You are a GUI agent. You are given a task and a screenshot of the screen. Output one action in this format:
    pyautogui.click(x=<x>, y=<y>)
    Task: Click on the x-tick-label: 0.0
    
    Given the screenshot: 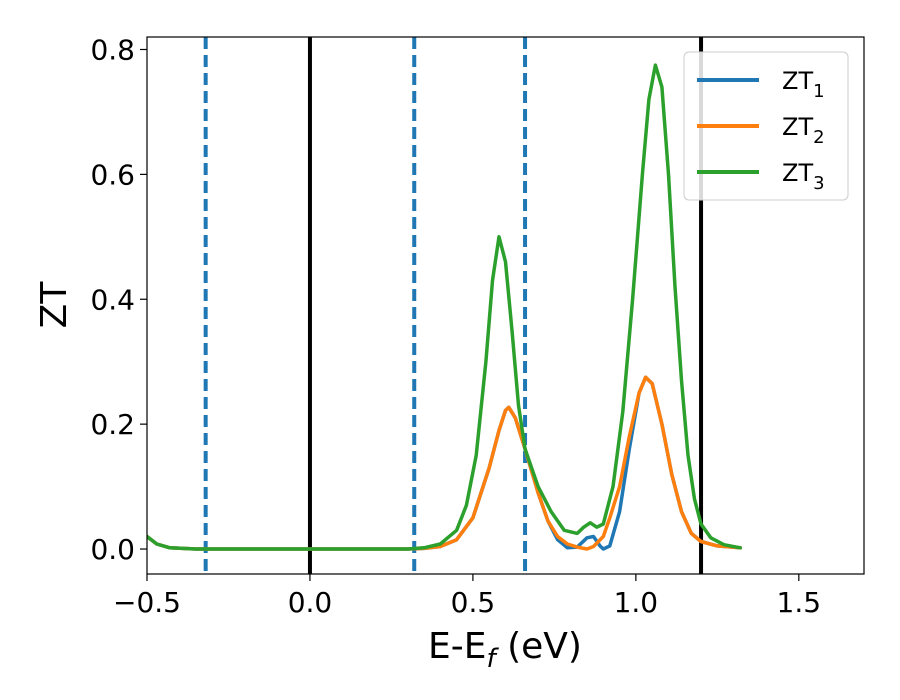 What is the action you would take?
    pyautogui.click(x=310, y=602)
    